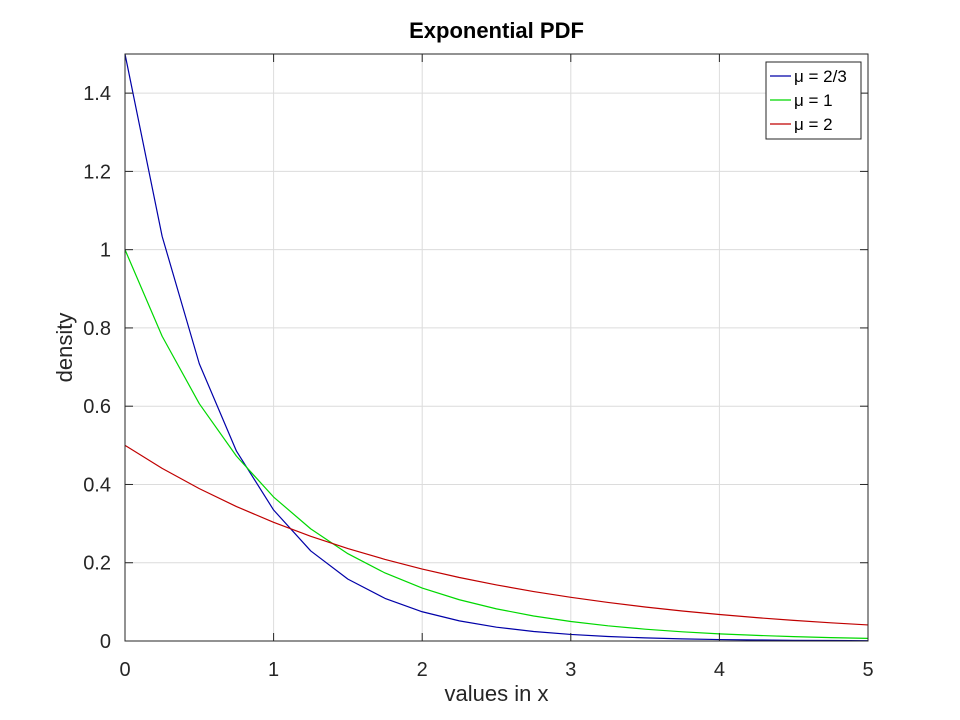 Image resolution: width=960 pixels, height=720 pixels. What do you see at coordinates (422, 670) in the screenshot?
I see `x-tick-label: 2` at bounding box center [422, 670].